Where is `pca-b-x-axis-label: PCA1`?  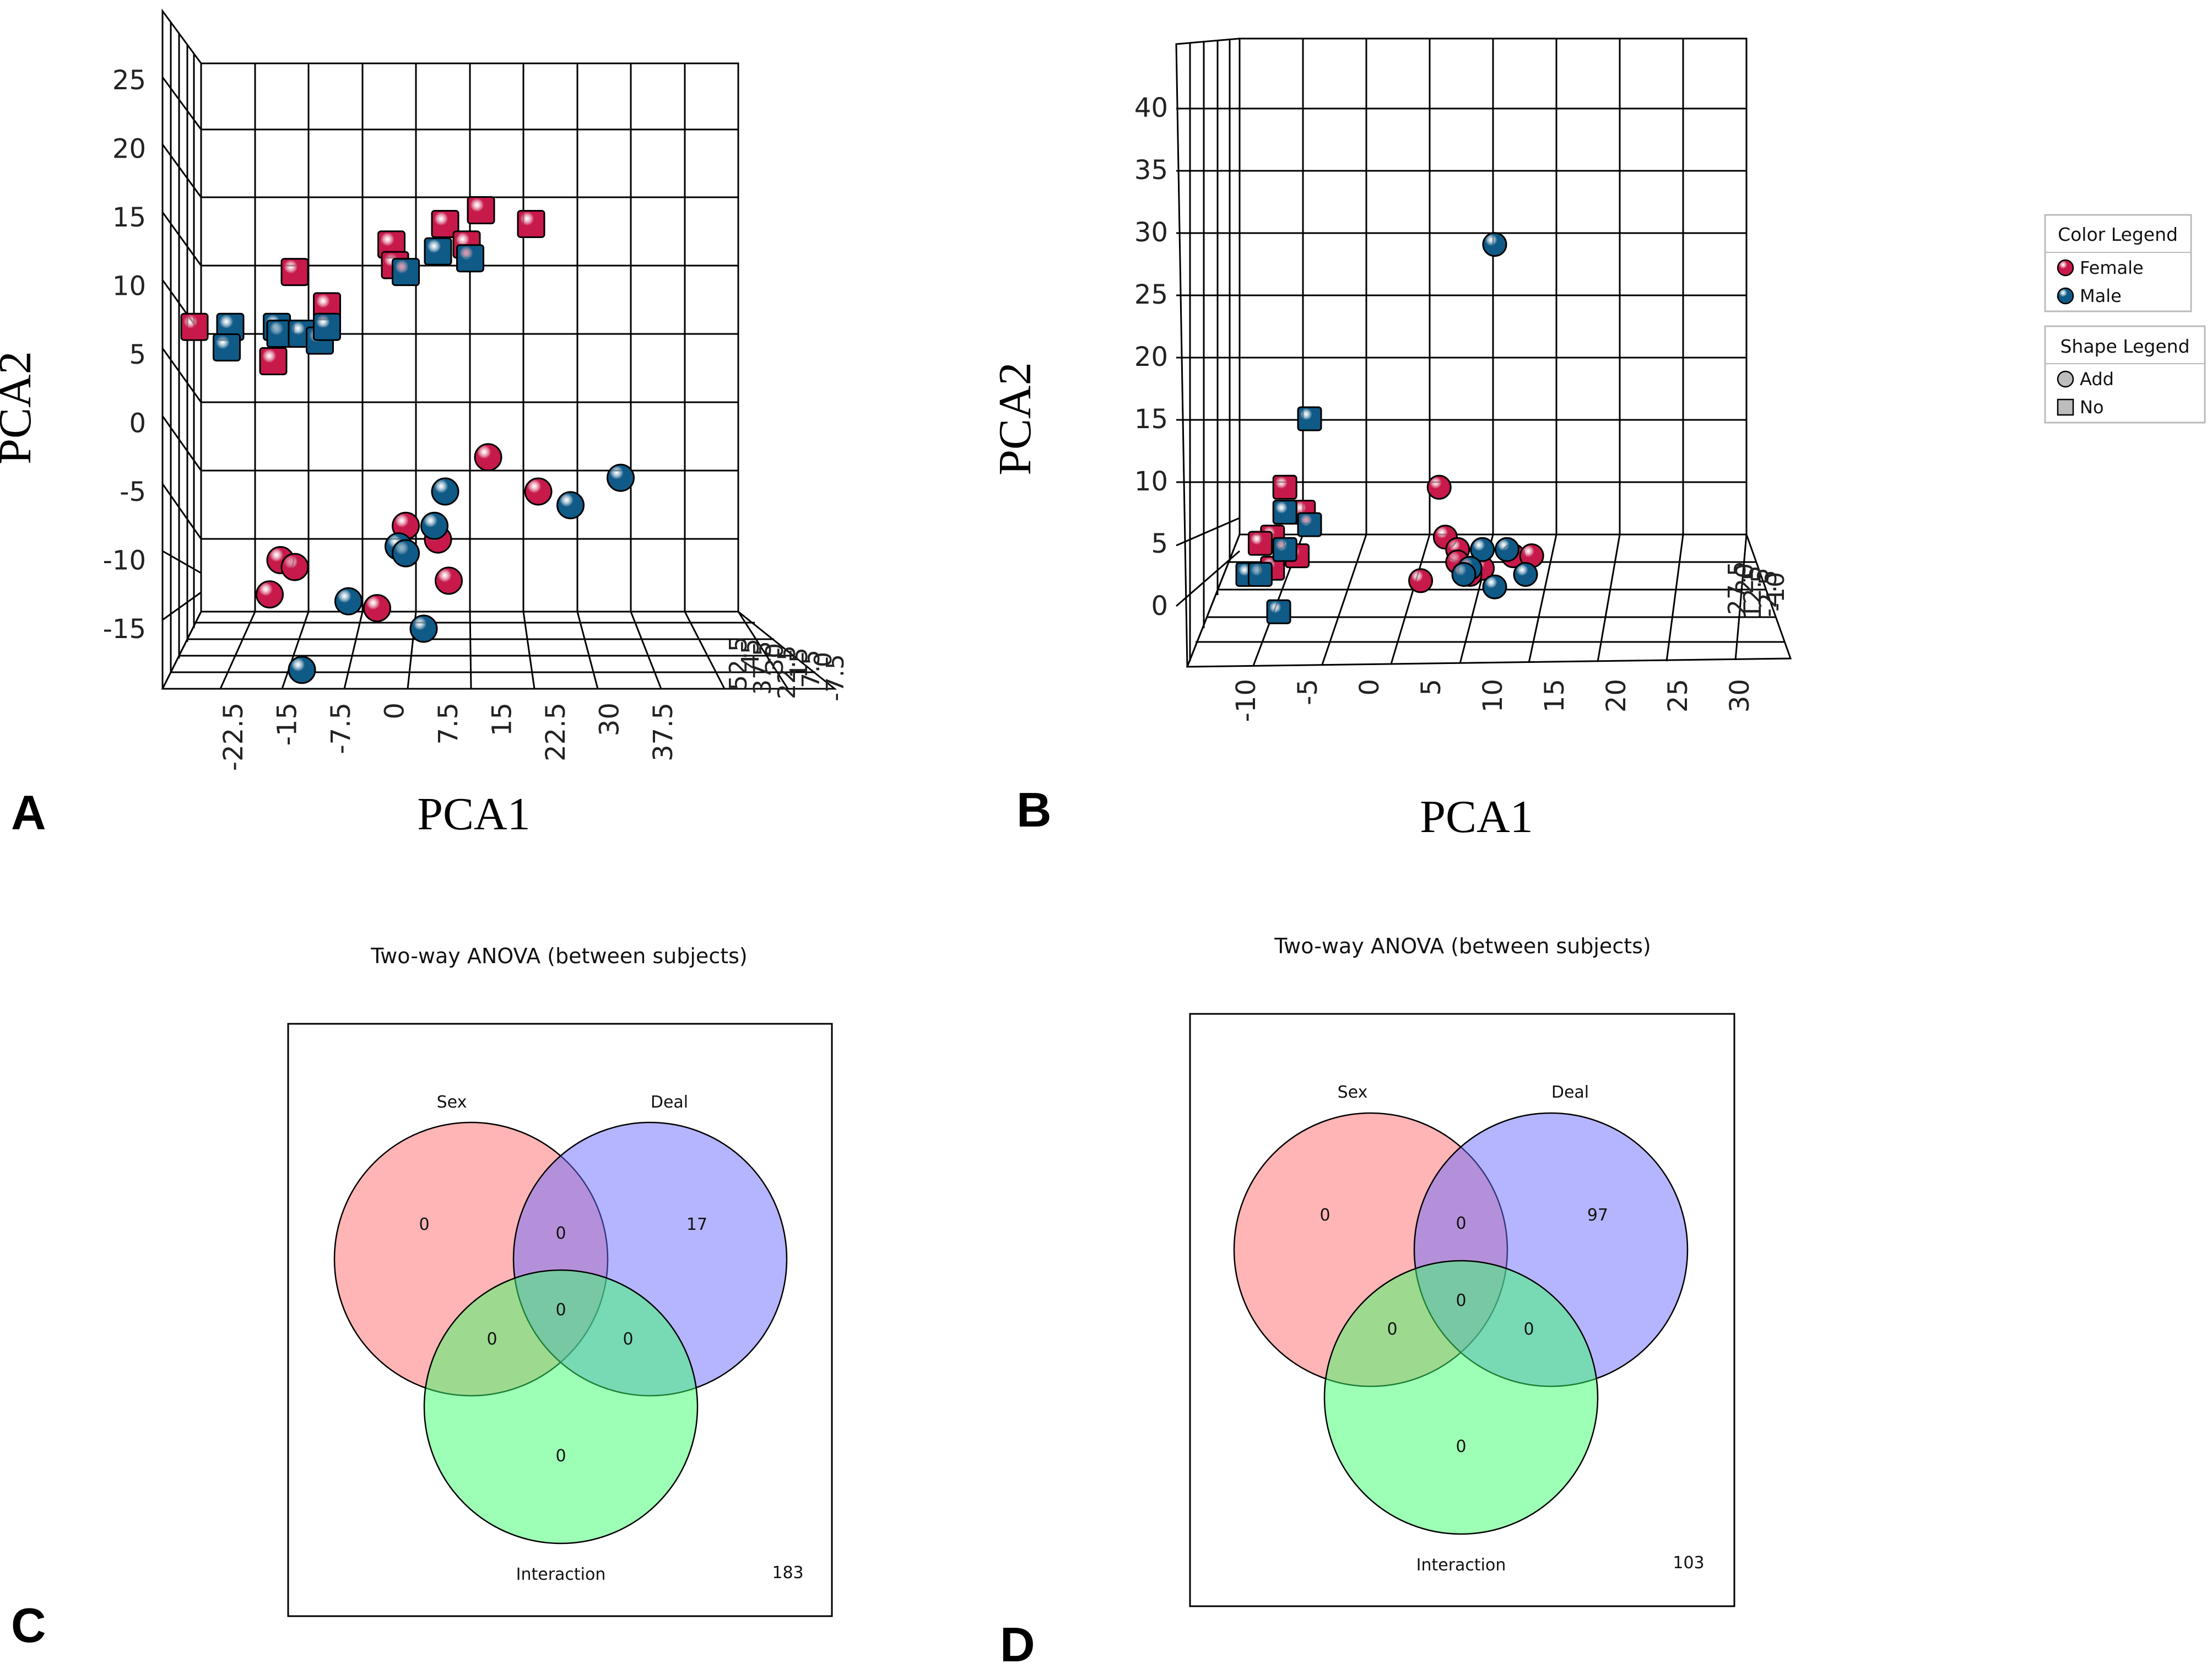
pca-b-x-axis-label: PCA1 is located at coordinates (1476, 817).